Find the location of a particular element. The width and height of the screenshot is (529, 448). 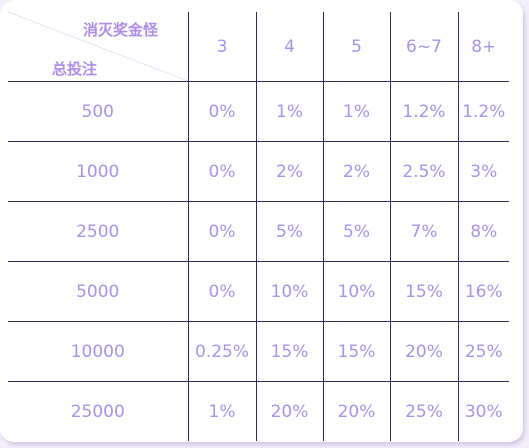

table-row: 1000 0% 2% 2% 2.5% 3% is located at coordinates (258, 171).